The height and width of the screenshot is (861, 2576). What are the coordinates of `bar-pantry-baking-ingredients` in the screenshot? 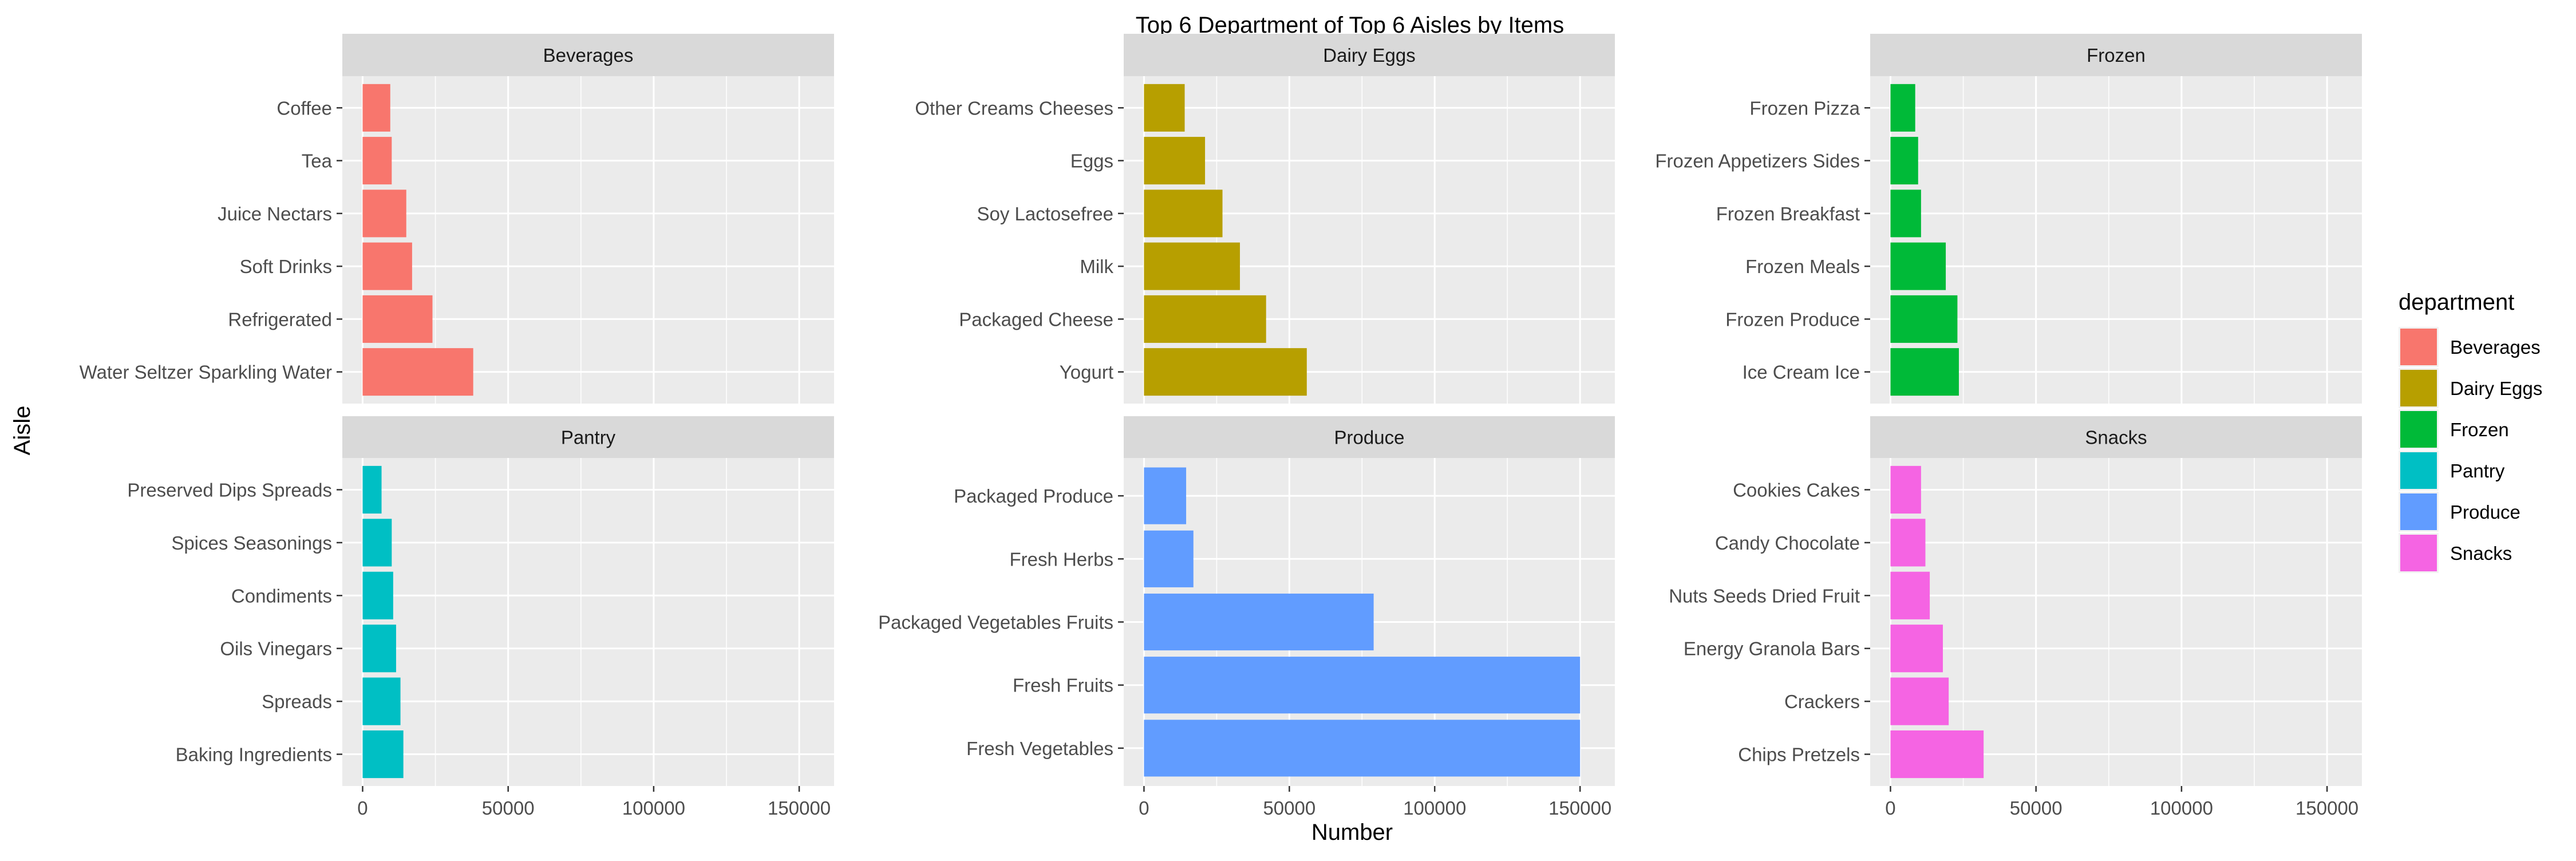 It's located at (383, 754).